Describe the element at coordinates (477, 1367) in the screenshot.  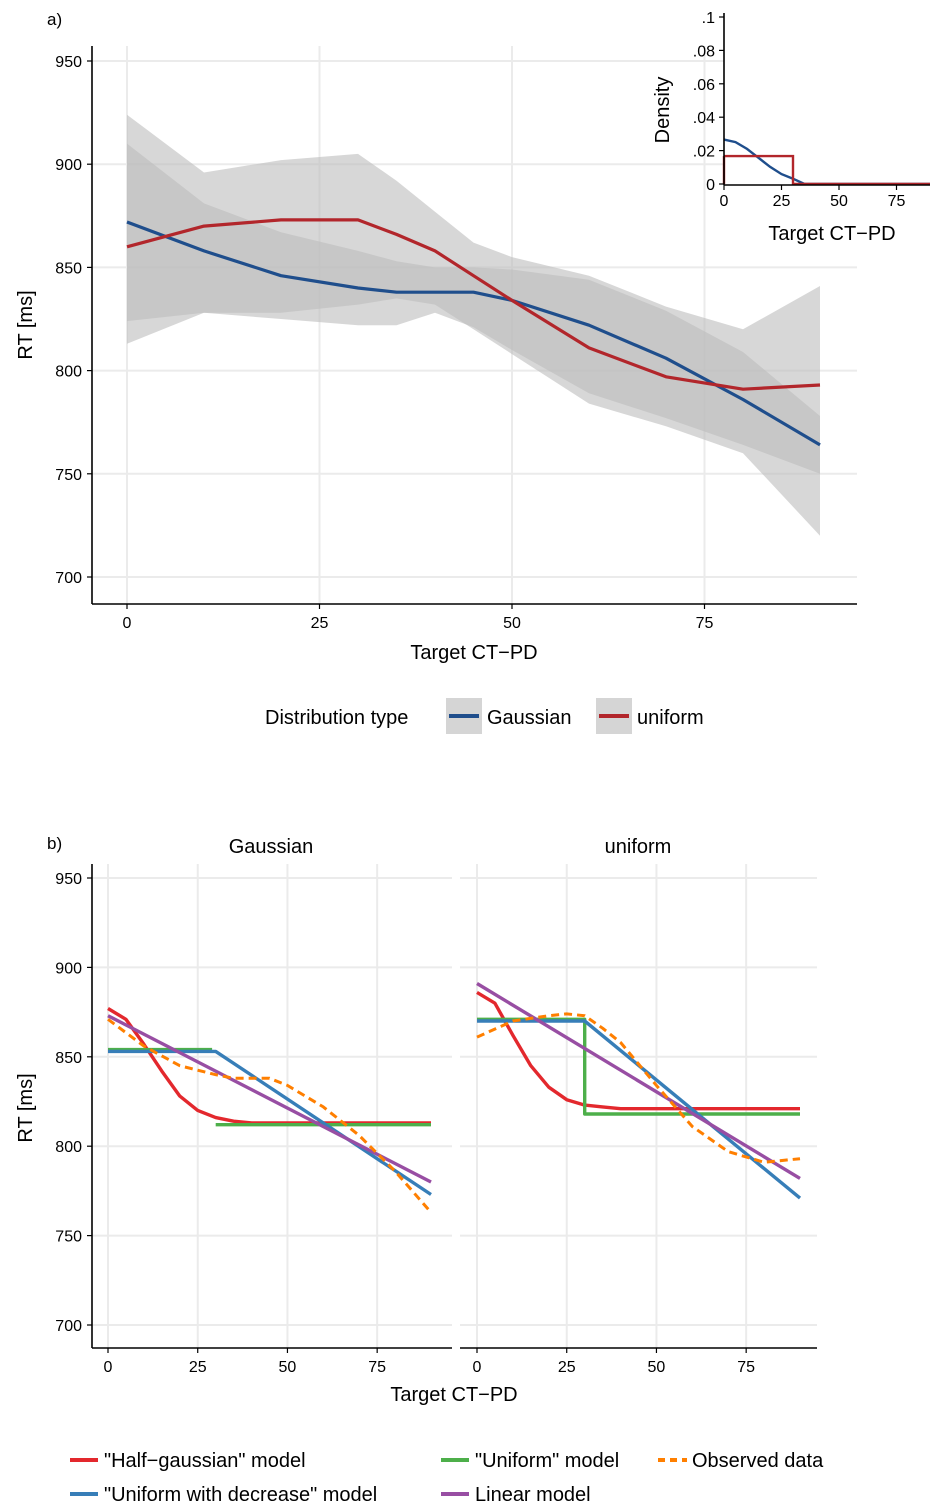
I see `facet-uniform-x-tick-label: 0` at that location.